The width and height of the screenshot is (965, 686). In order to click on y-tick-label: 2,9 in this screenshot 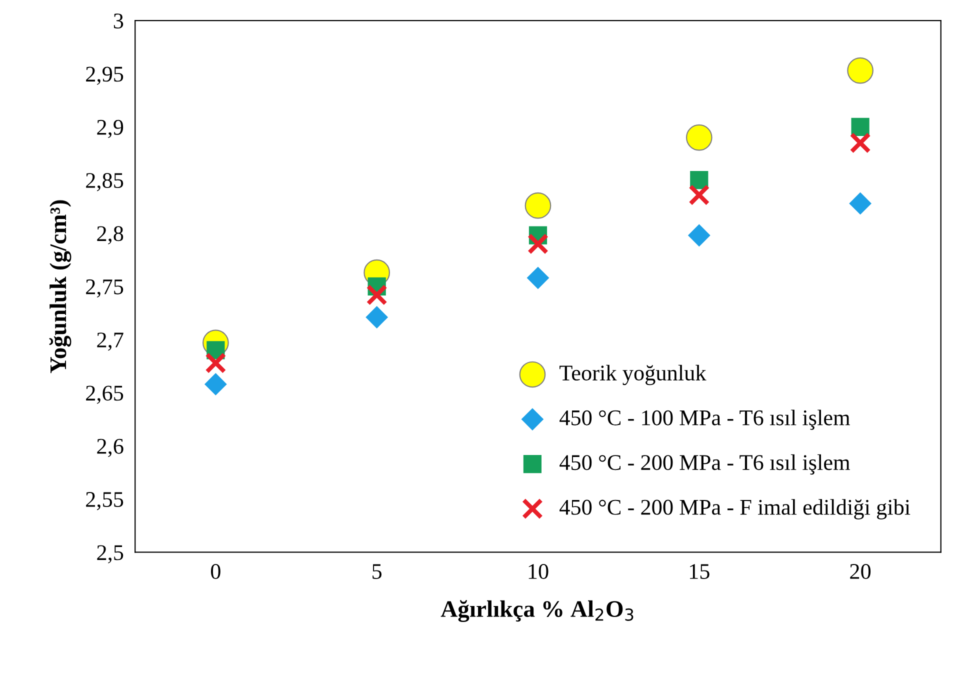, I will do `click(110, 129)`.